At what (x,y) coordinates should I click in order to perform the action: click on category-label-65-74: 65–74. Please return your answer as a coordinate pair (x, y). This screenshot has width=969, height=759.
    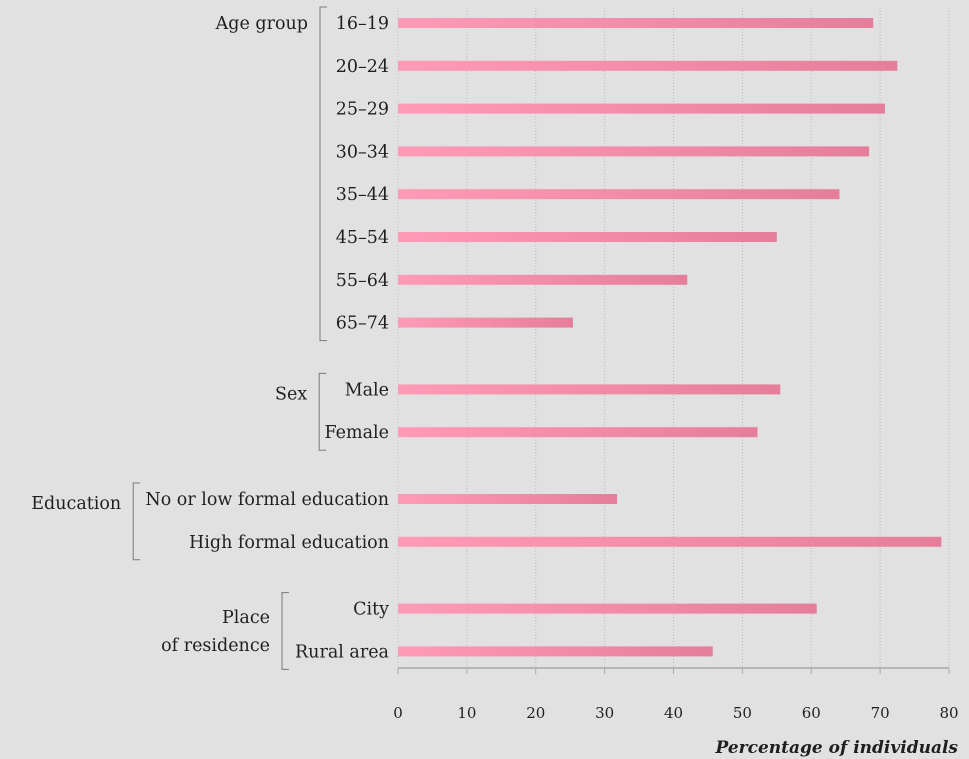
    Looking at the image, I should click on (362, 324).